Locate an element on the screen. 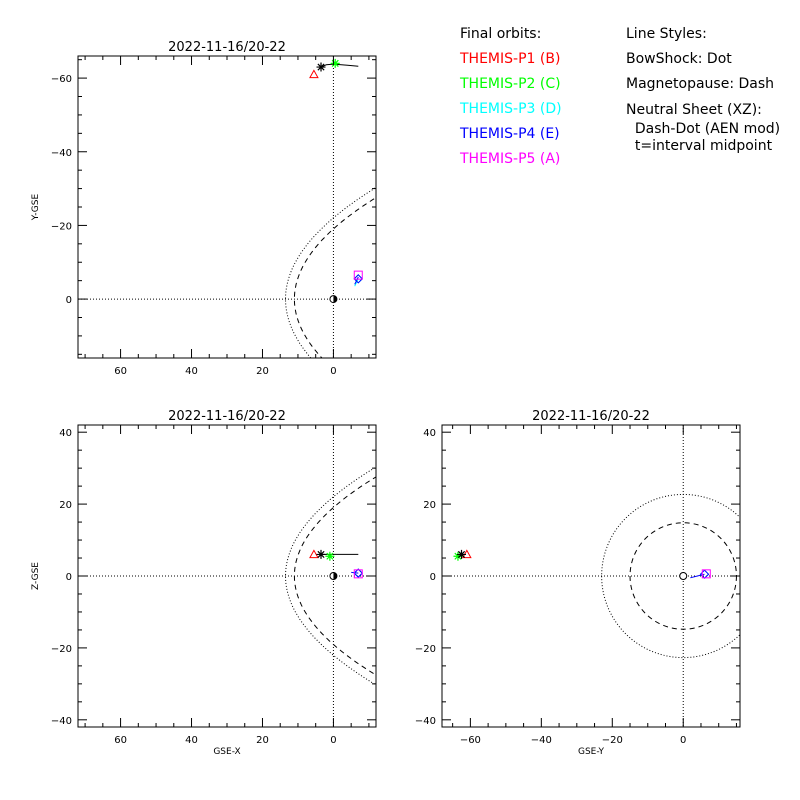 The height and width of the screenshot is (800, 800). y-axis-label: Z-GSE is located at coordinates (36, 576).